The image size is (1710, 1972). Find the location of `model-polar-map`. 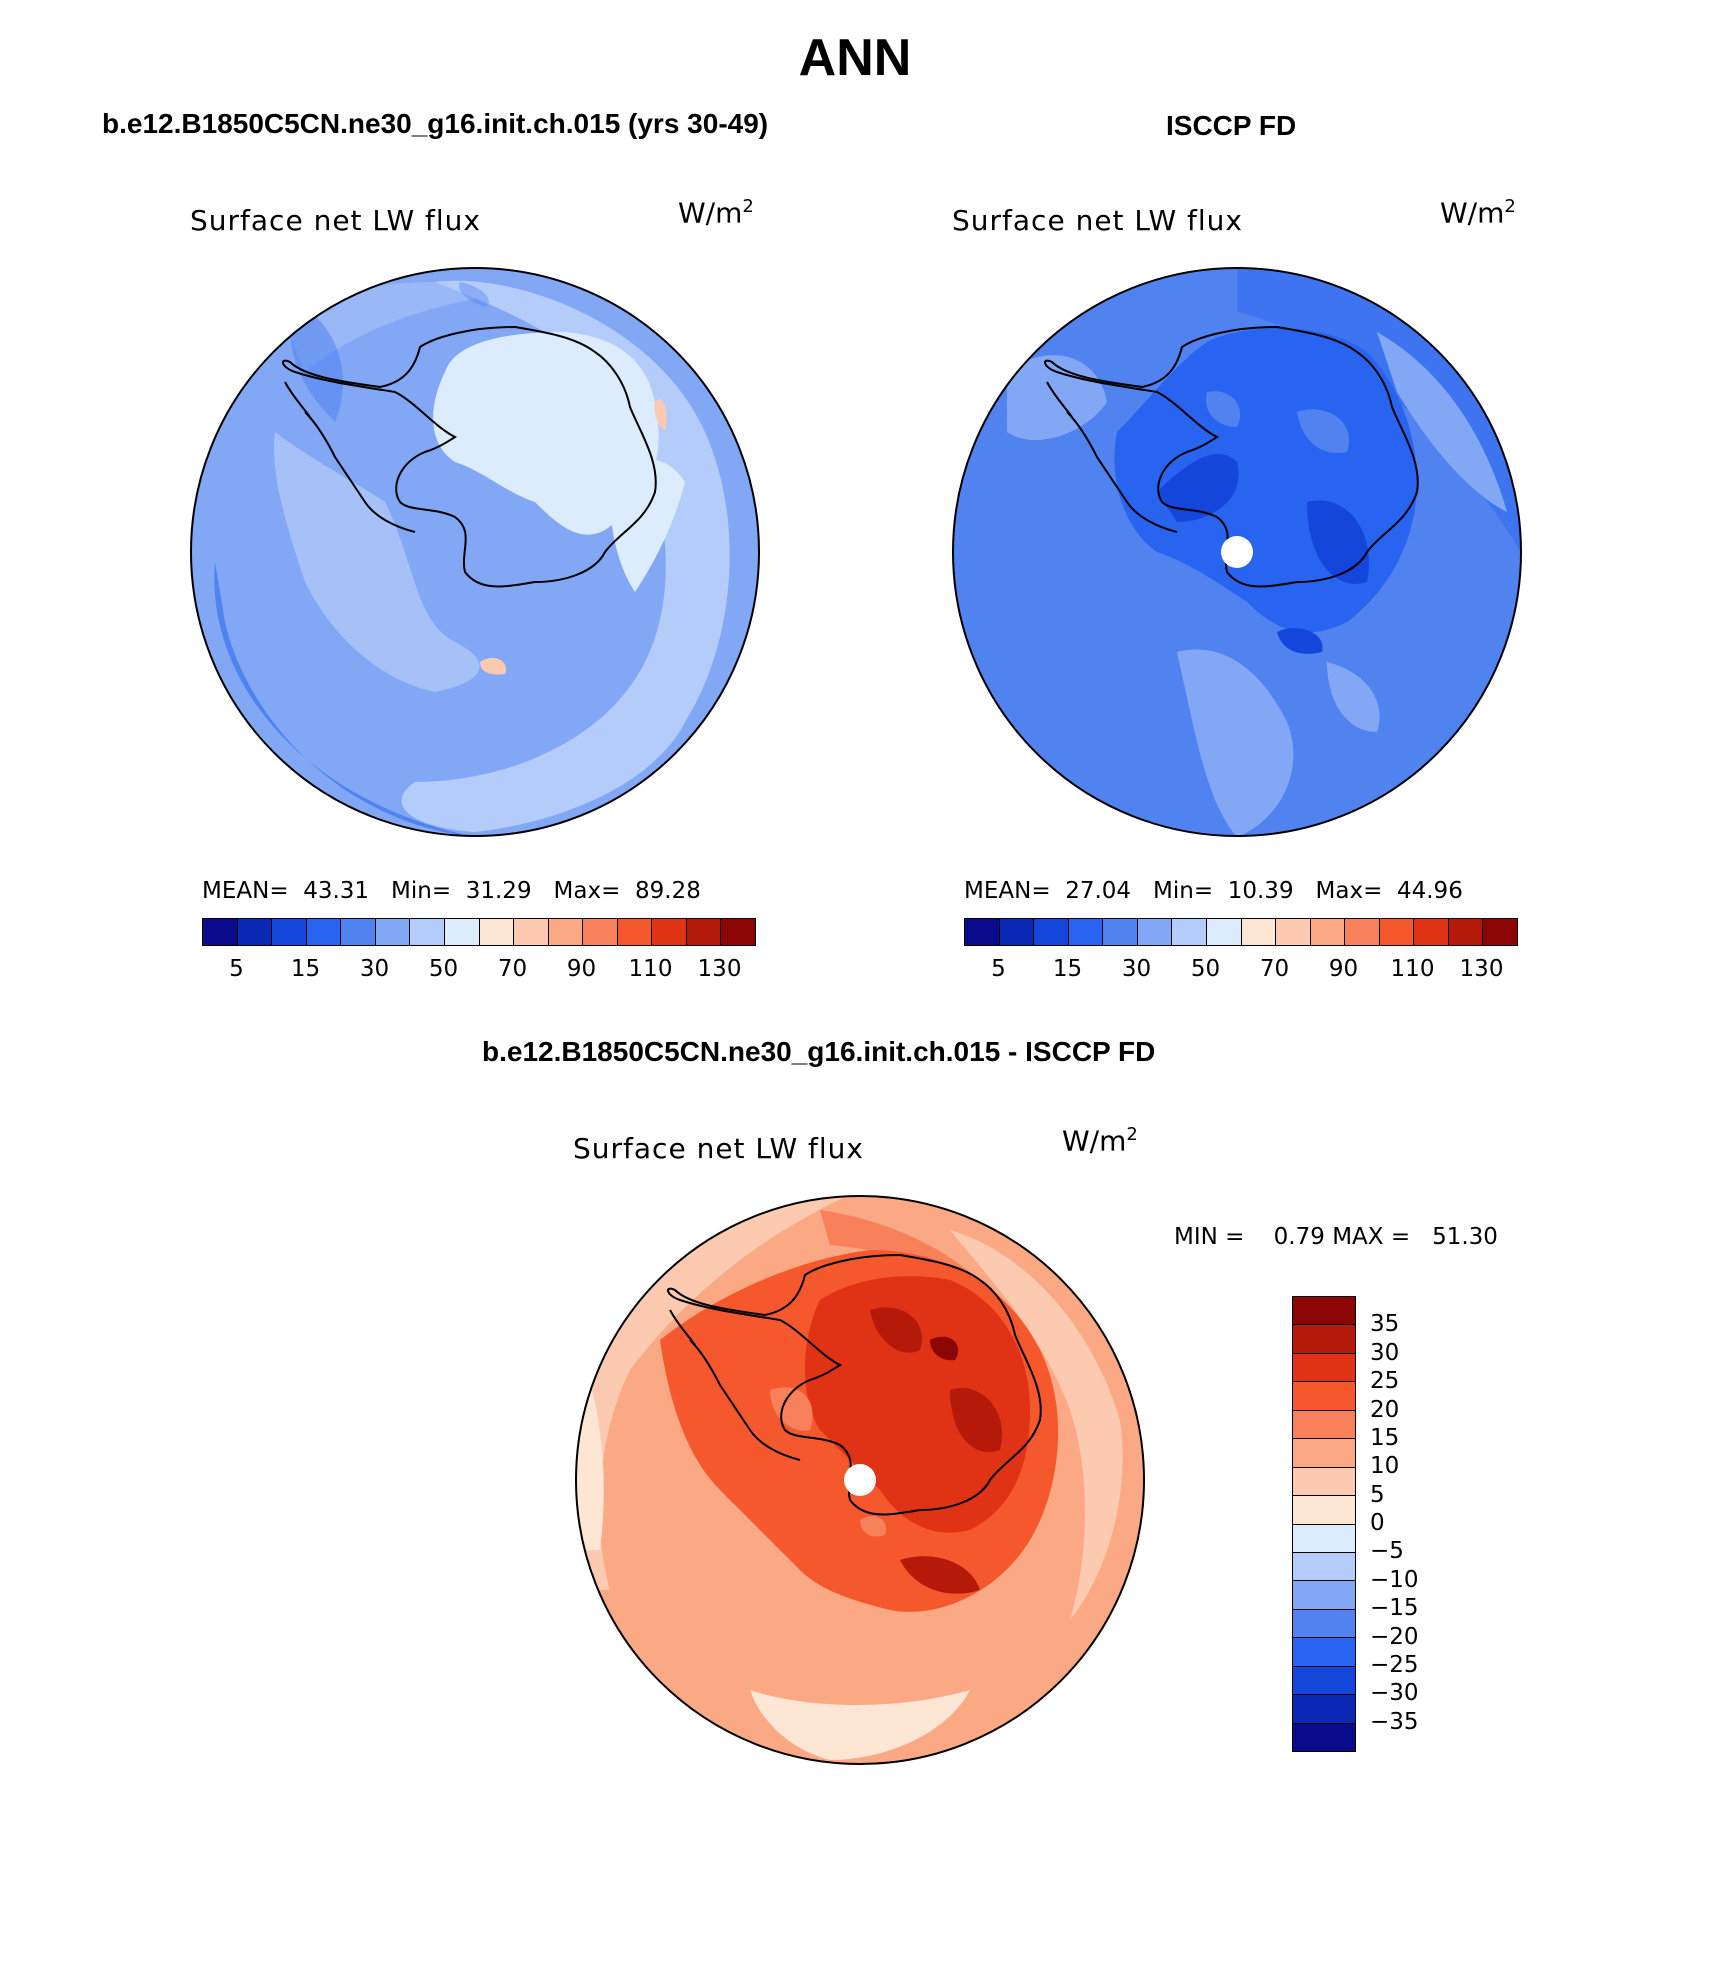

model-polar-map is located at coordinates (475, 552).